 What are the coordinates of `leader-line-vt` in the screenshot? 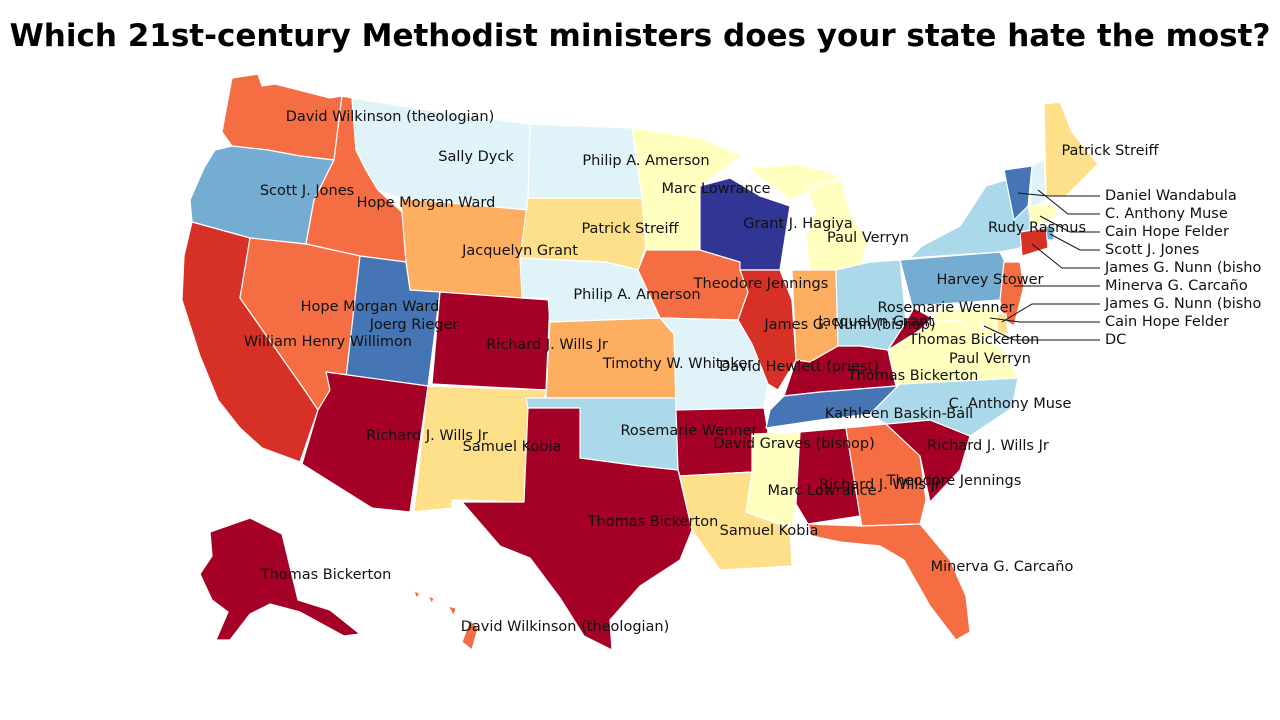 It's located at (1058, 194).